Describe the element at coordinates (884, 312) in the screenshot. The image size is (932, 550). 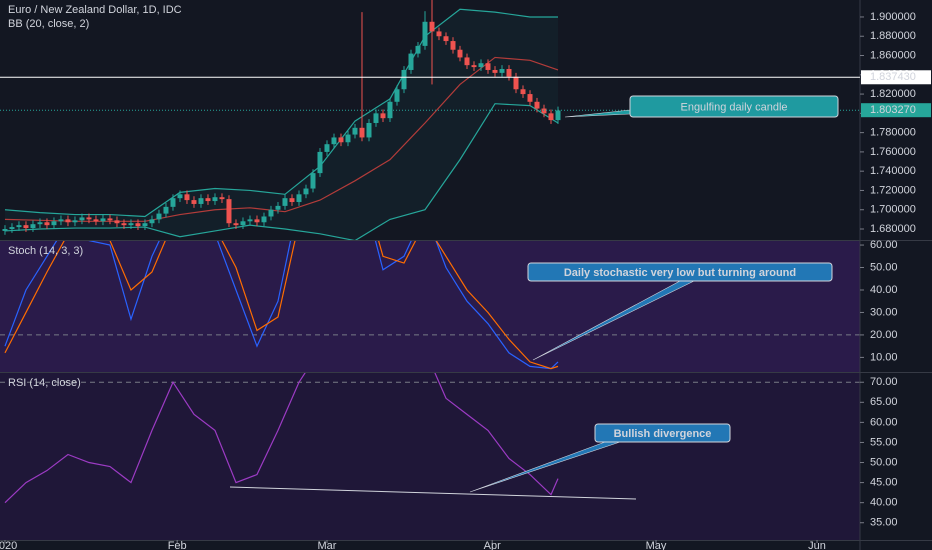
I see `y-tick-label: 30.00` at that location.